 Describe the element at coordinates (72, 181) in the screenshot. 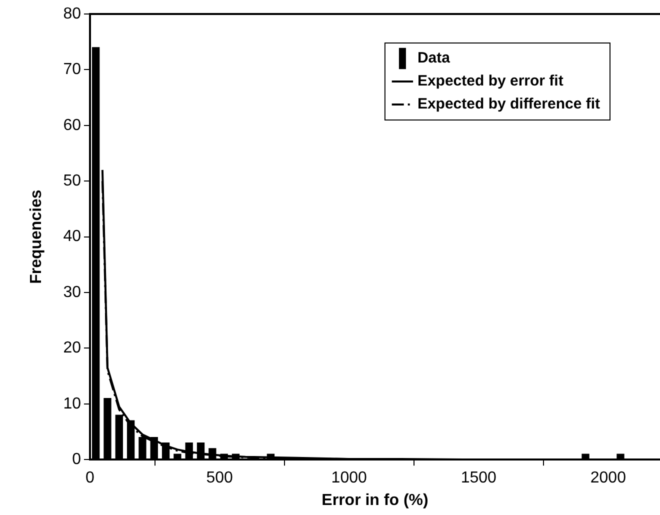

I see `y-tick-label: 50` at that location.